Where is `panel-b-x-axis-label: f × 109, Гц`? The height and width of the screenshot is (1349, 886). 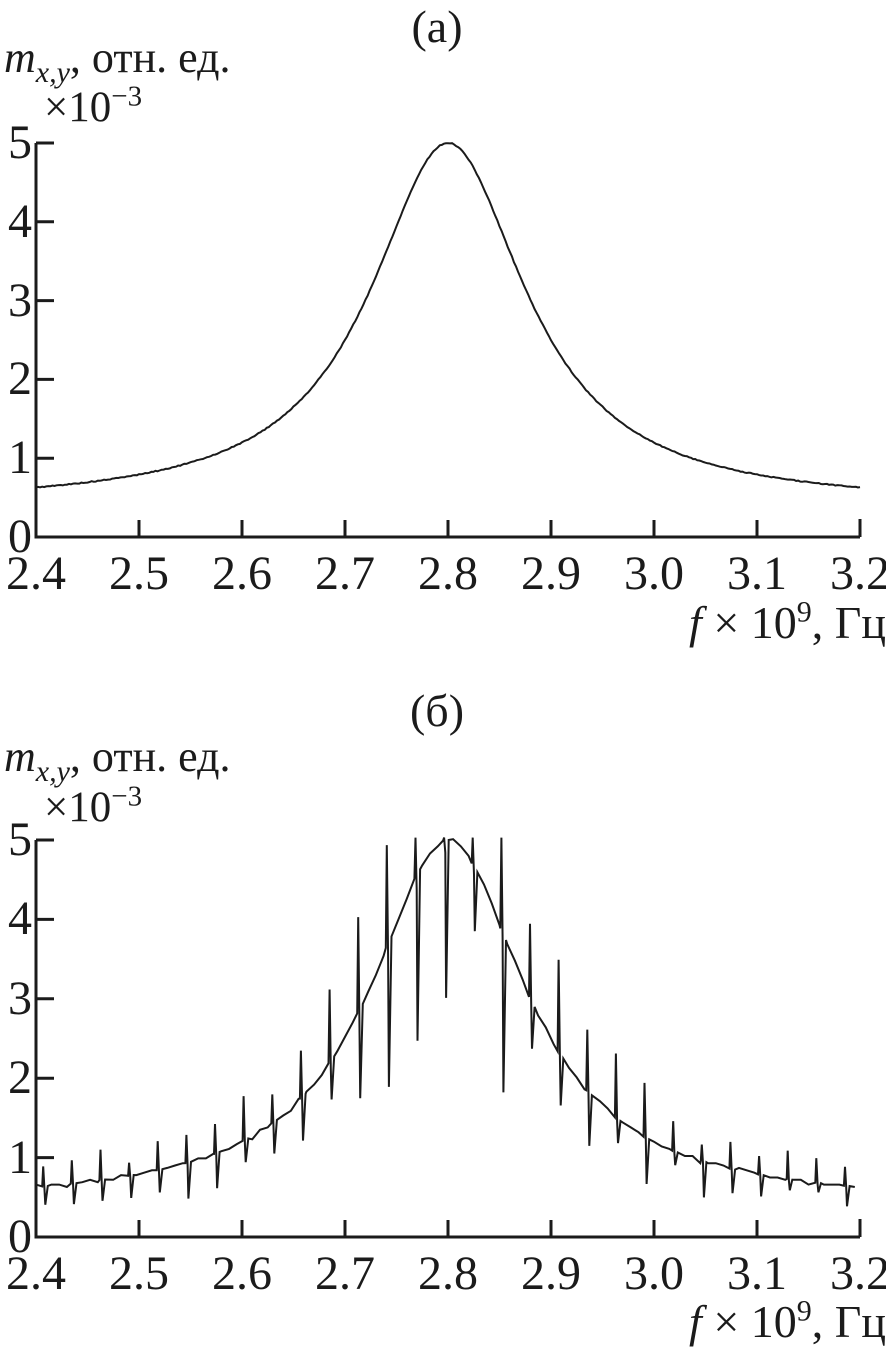 panel-b-x-axis-label: f × 109, Гц is located at coordinates (787, 1321).